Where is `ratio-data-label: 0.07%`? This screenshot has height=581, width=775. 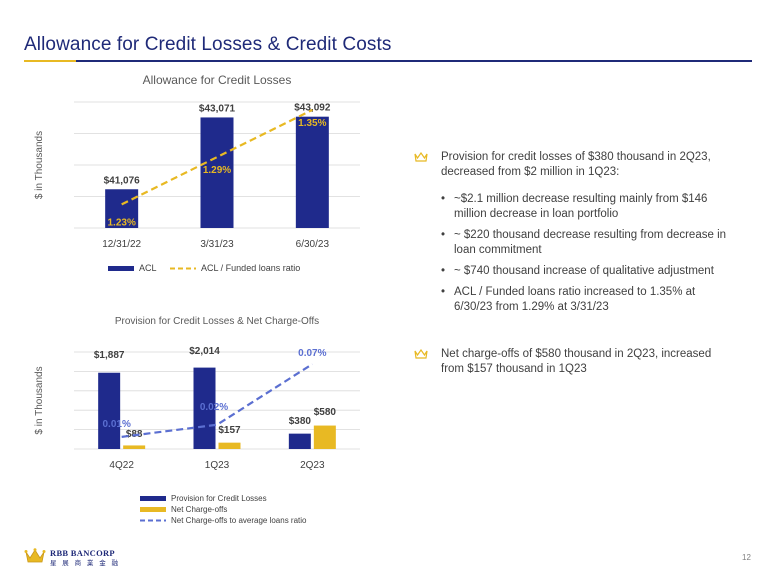 ratio-data-label: 0.07% is located at coordinates (312, 353).